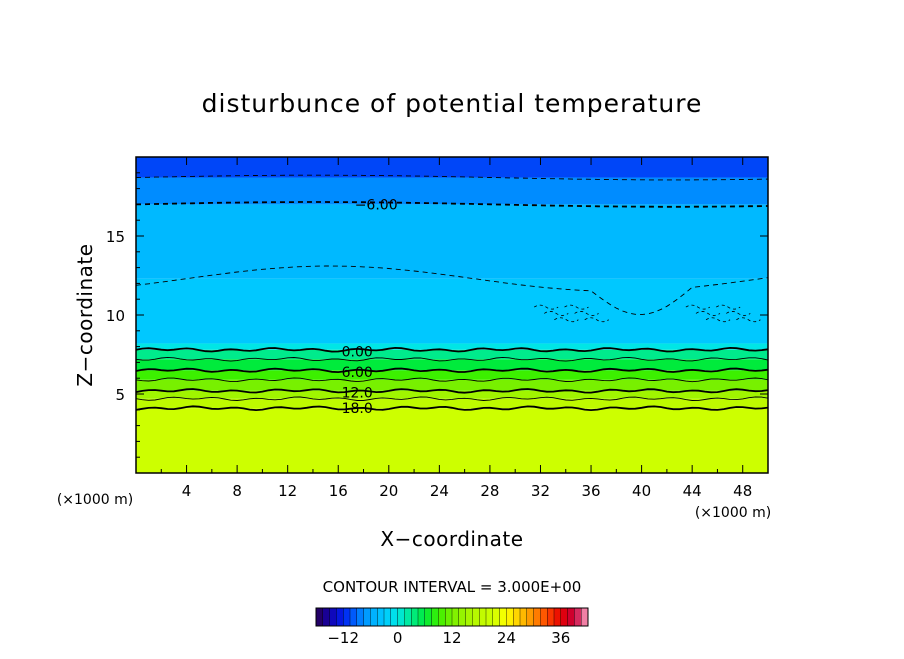 Image resolution: width=904 pixels, height=659 pixels. I want to click on contour-label: 12.0, so click(357, 393).